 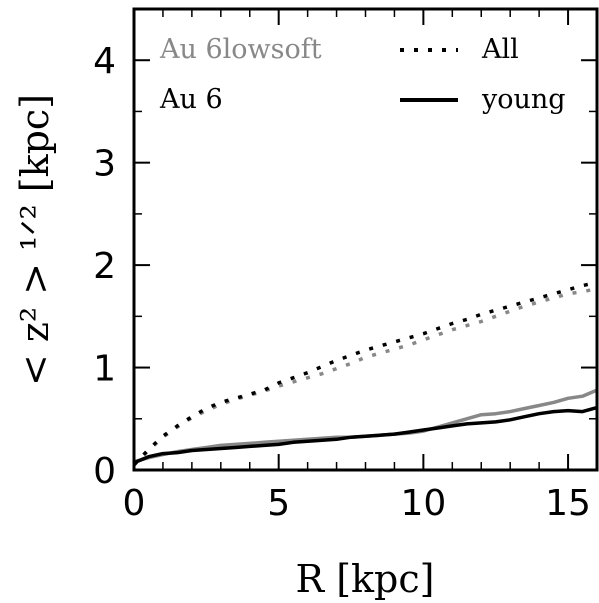 I want to click on legend-style-label-1: young, so click(x=523, y=99).